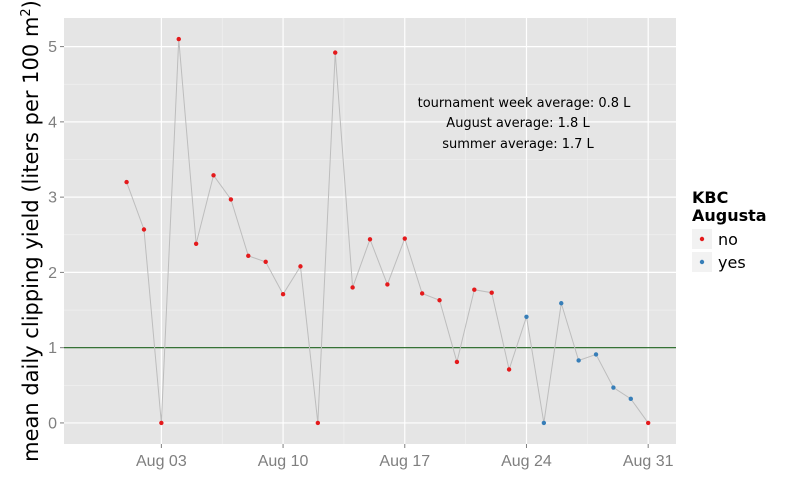 Image resolution: width=800 pixels, height=500 pixels. Describe the element at coordinates (525, 103) in the screenshot. I see `annotation-tournament: tournament week average: 0.8 L` at that location.